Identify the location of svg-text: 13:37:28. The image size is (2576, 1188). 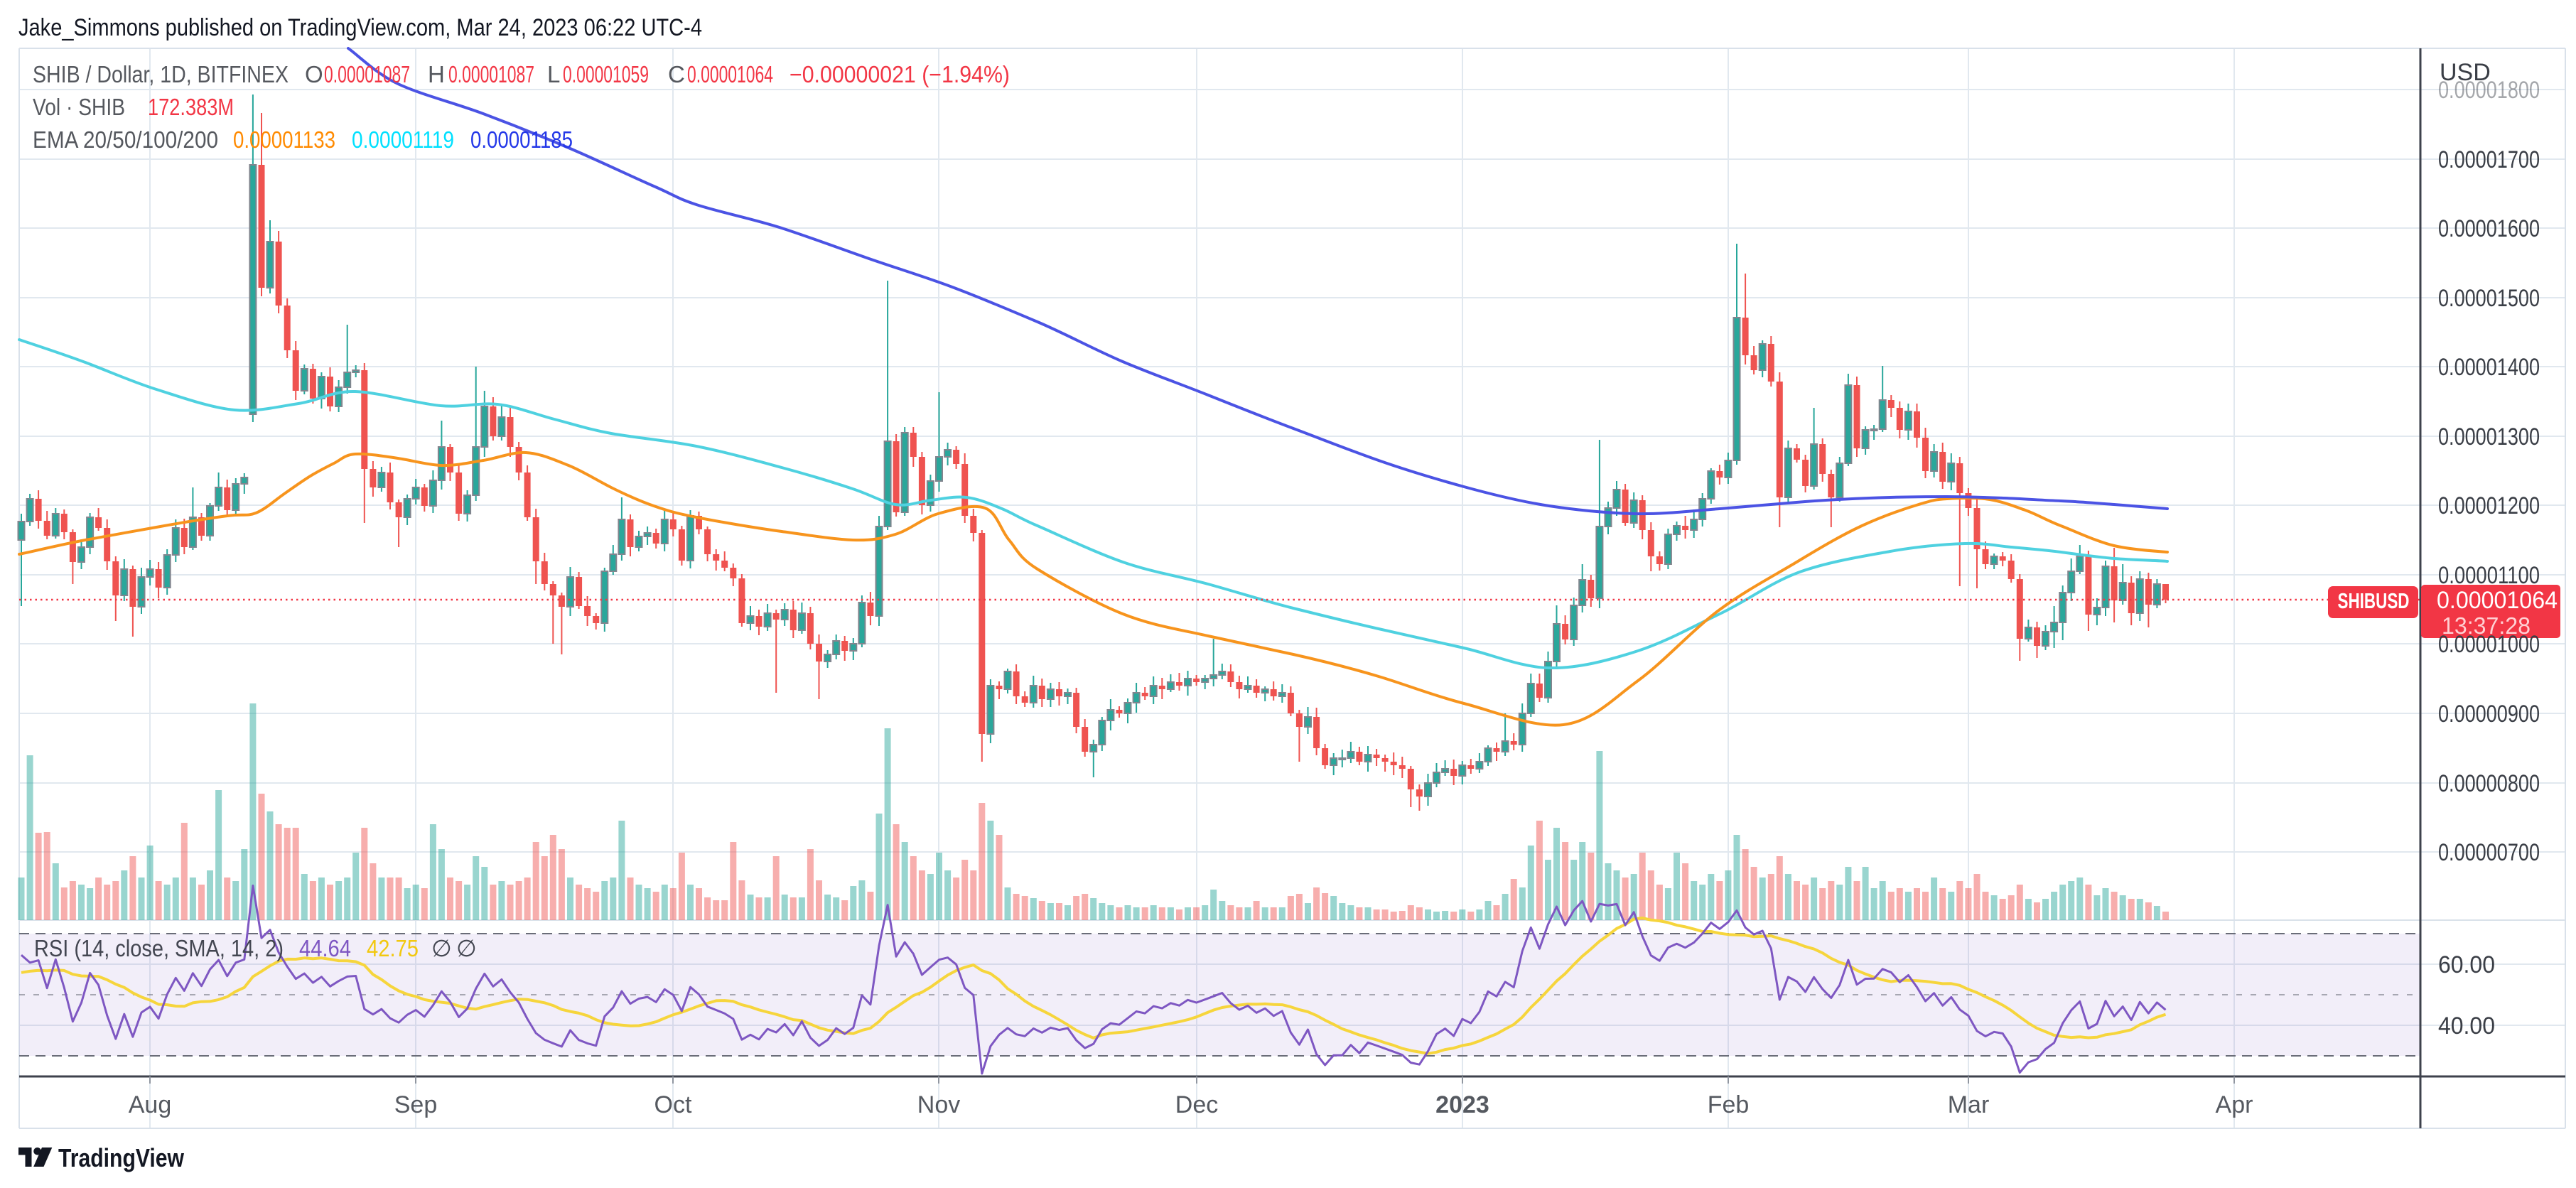
(2486, 625).